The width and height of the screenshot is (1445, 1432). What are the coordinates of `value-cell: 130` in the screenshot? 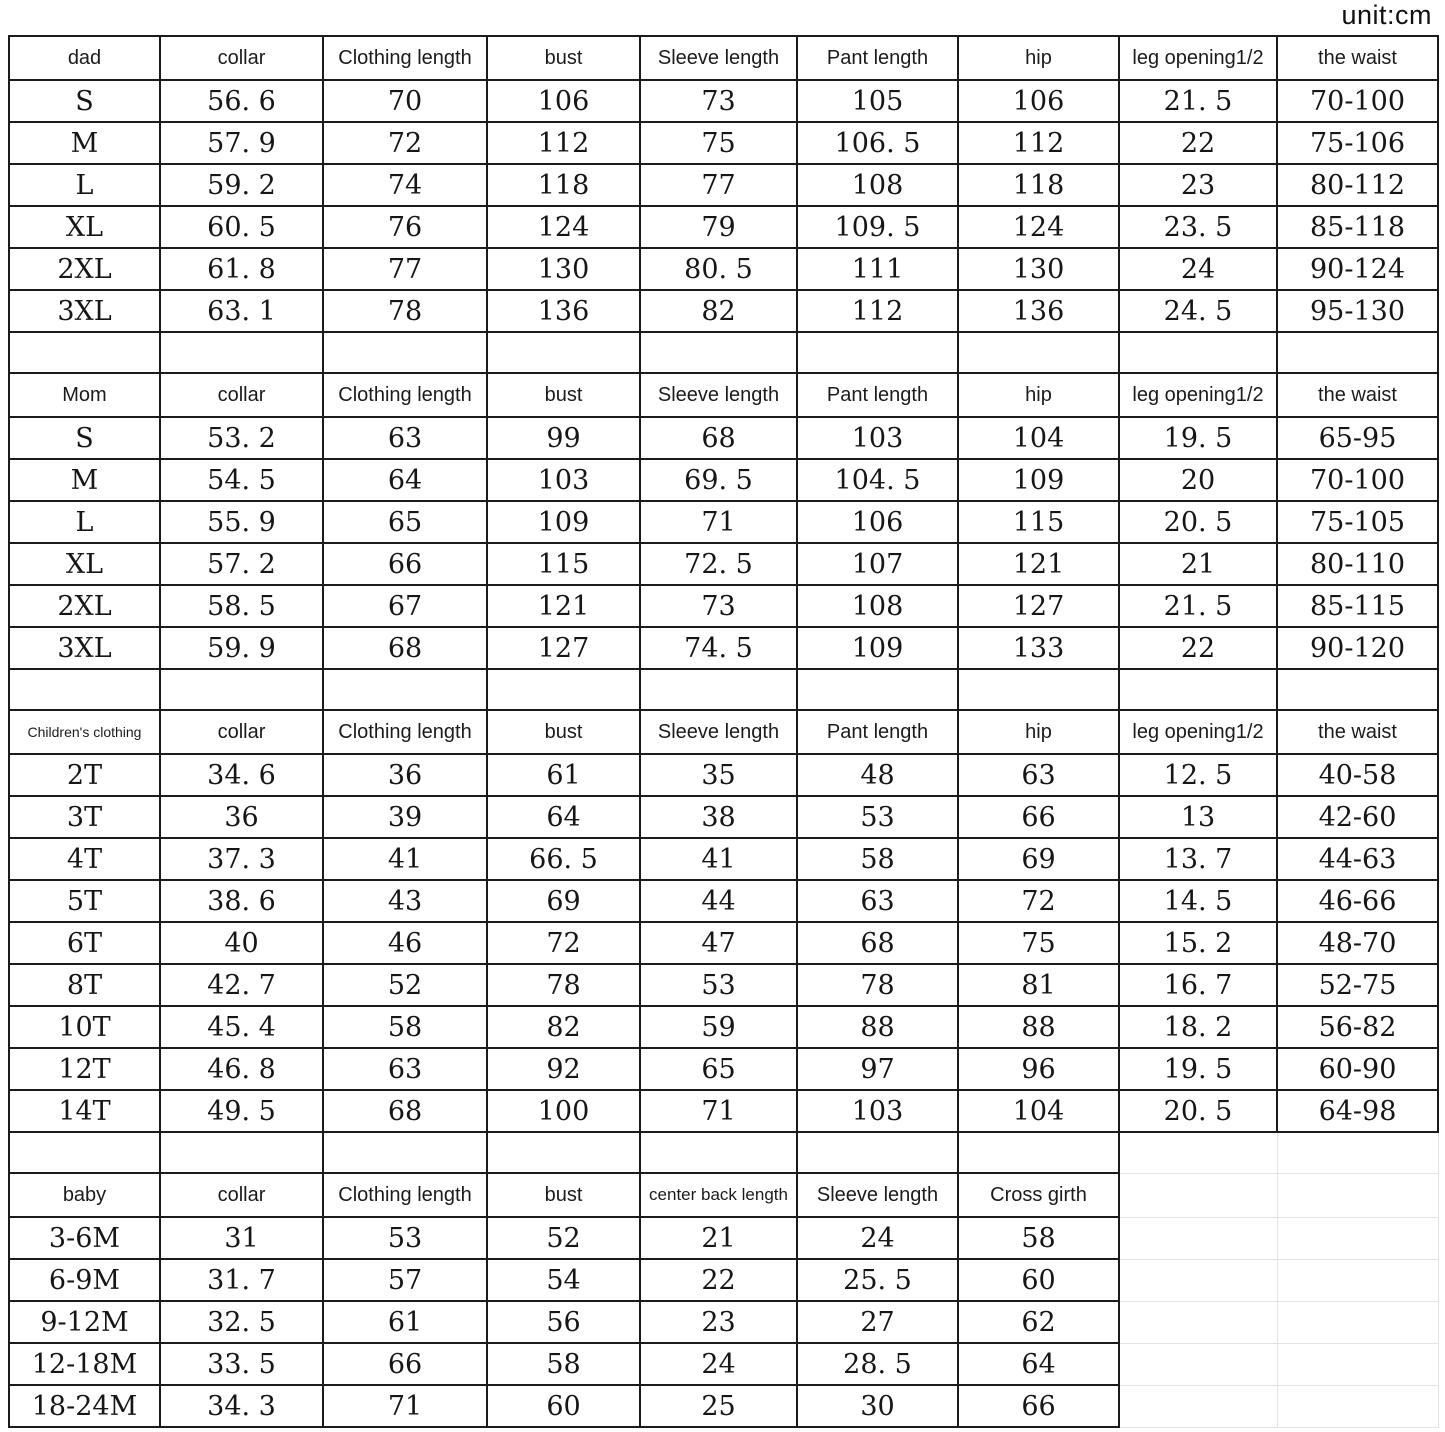 It's located at (563, 269).